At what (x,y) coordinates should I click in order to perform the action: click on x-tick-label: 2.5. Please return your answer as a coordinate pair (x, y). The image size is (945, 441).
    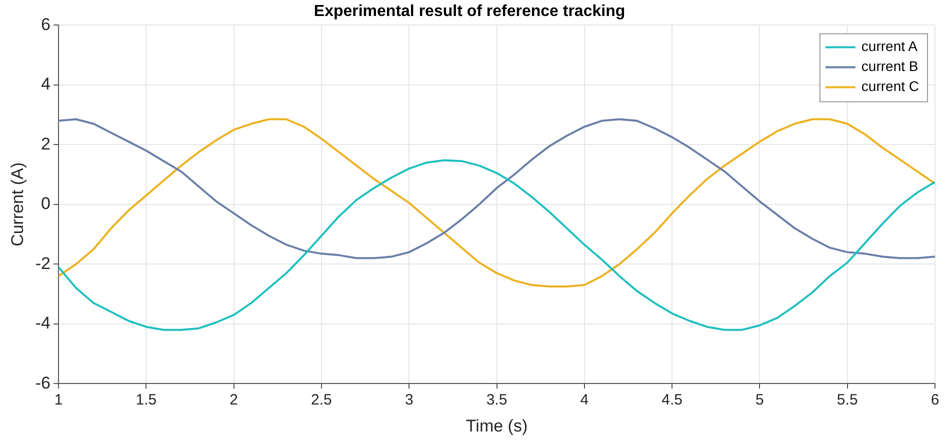
    Looking at the image, I should click on (321, 400).